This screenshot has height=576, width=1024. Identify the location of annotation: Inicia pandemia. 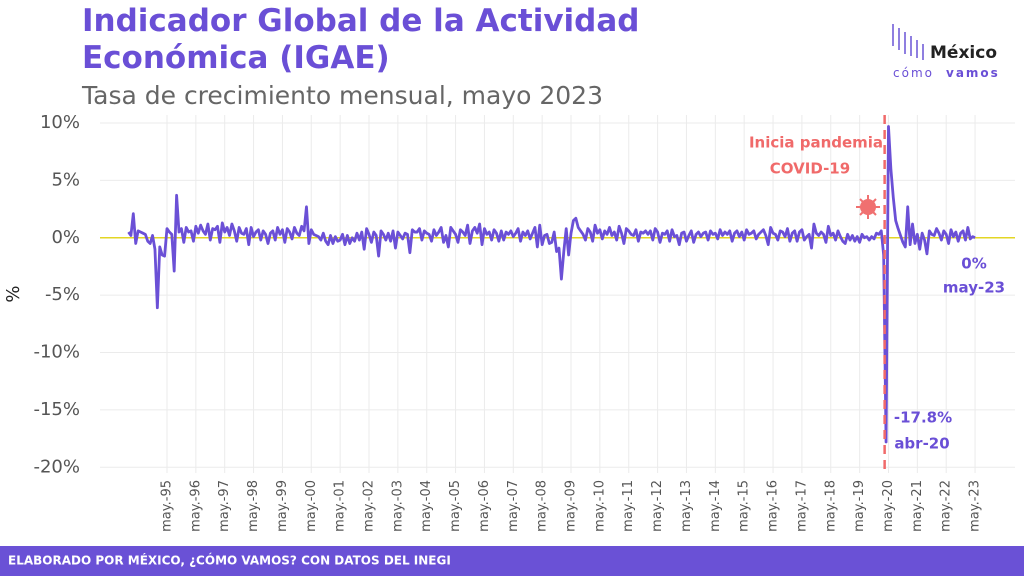
(816, 143).